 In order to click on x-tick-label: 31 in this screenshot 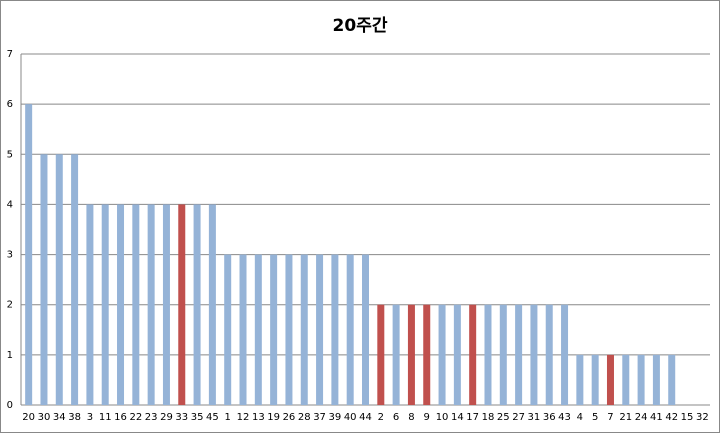, I will do `click(534, 417)`.